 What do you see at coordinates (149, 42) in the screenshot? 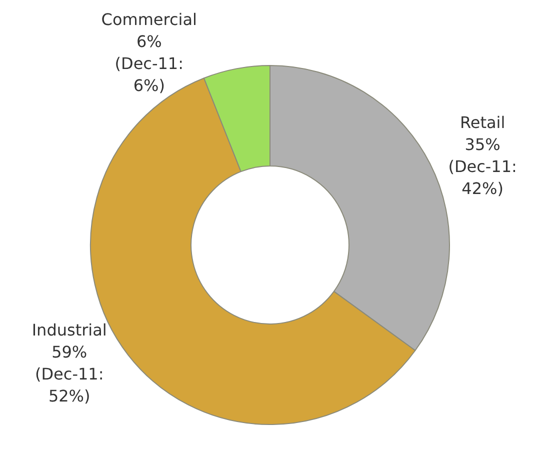
I see `data-label: 6%` at bounding box center [149, 42].